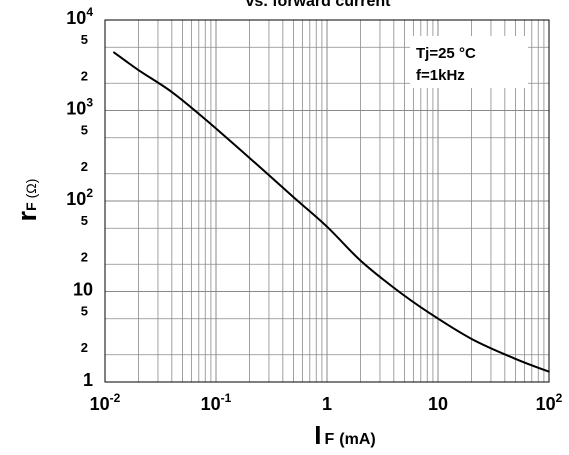 Image resolution: width=569 pixels, height=455 pixels. I want to click on y-tick-label: 10⁴, so click(79, 16).